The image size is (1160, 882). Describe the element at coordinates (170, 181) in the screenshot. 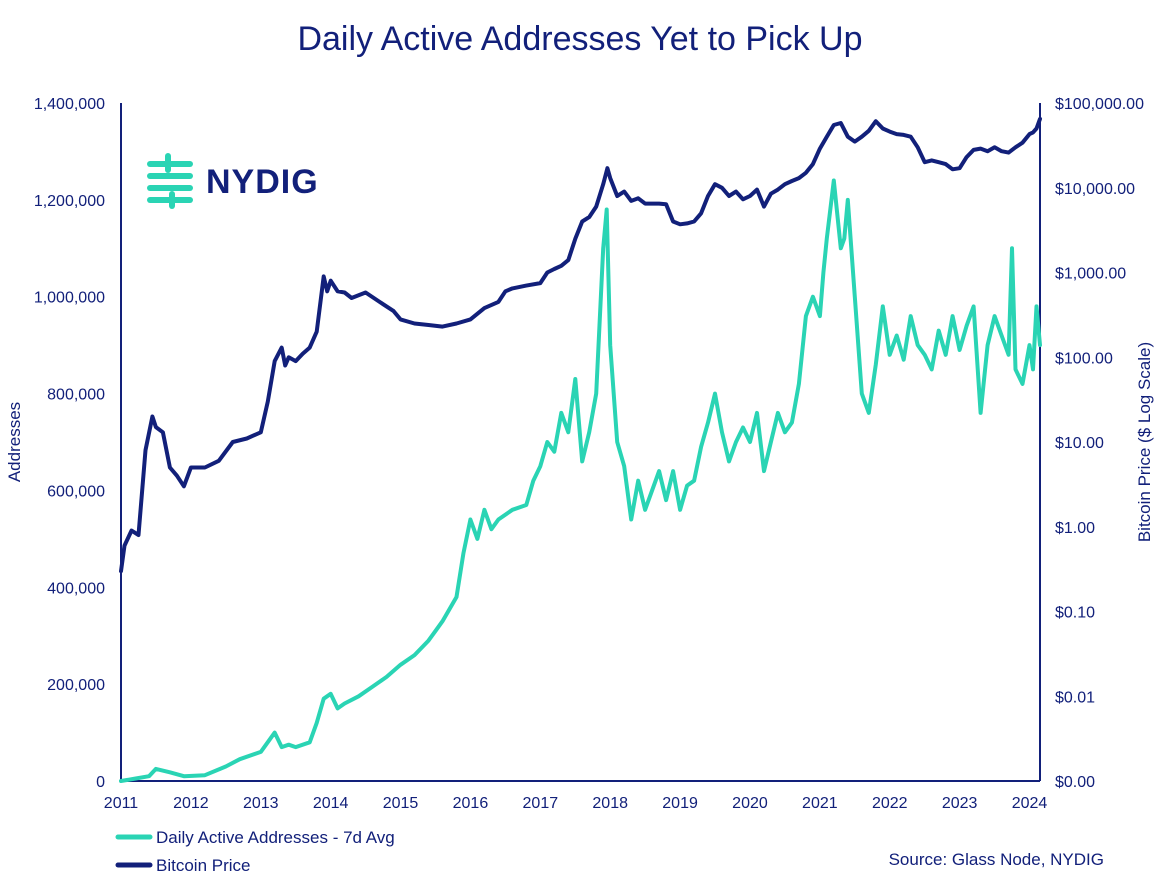

I see `nydig-logo-icon` at that location.